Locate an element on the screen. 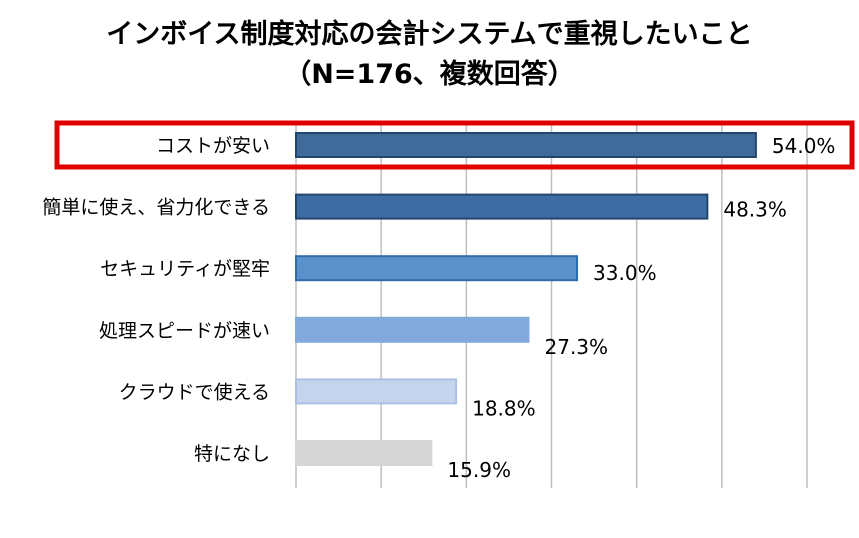 The width and height of the screenshot is (859, 538). category-label: 処理スピードが速い is located at coordinates (184, 331).